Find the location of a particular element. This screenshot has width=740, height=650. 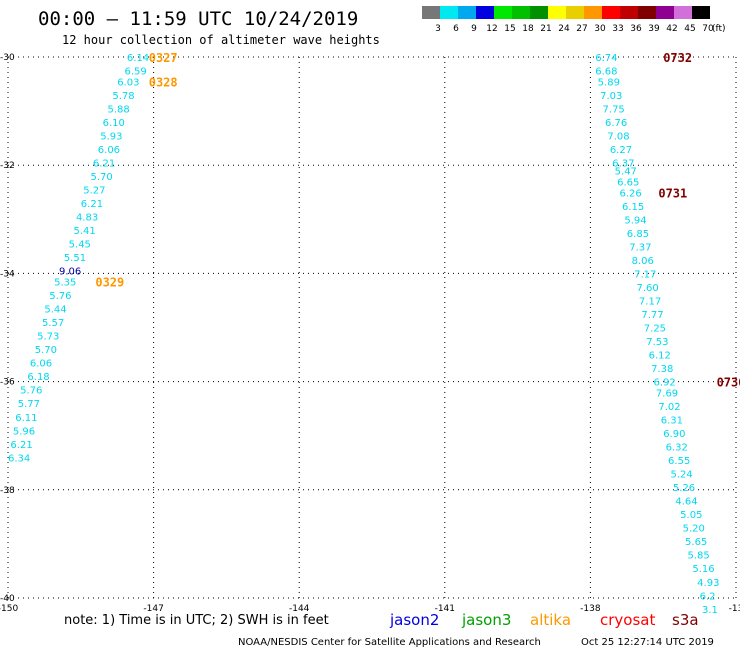

satellite-name: altika is located at coordinates (550, 620).